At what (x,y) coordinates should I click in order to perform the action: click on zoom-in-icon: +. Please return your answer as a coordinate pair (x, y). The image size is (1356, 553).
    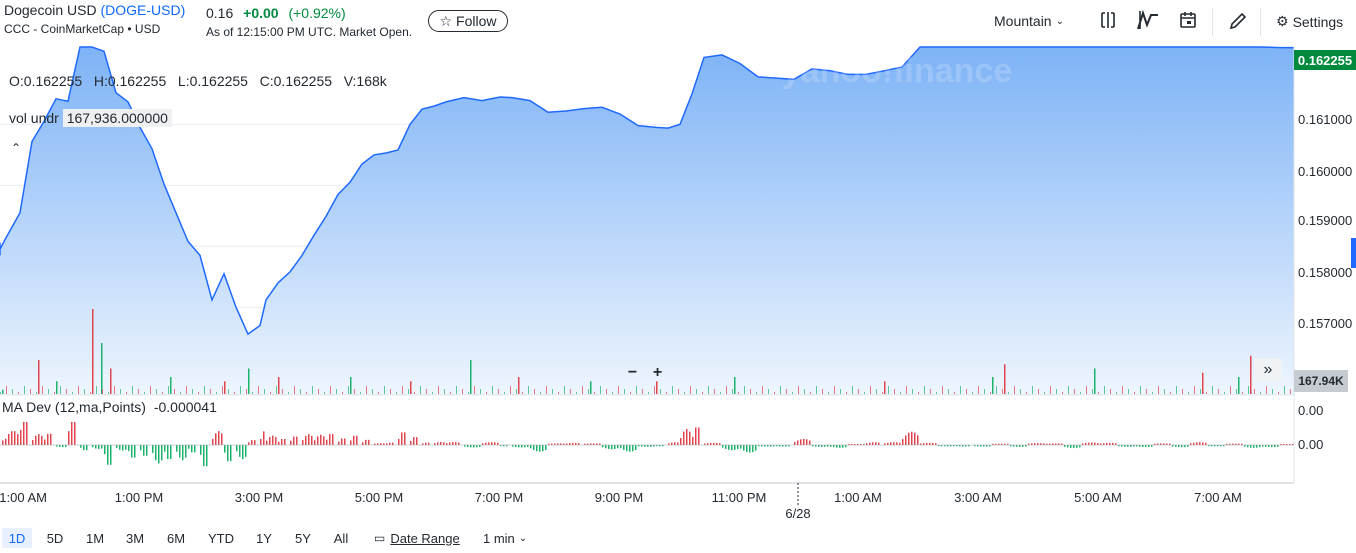
    Looking at the image, I should click on (657, 372).